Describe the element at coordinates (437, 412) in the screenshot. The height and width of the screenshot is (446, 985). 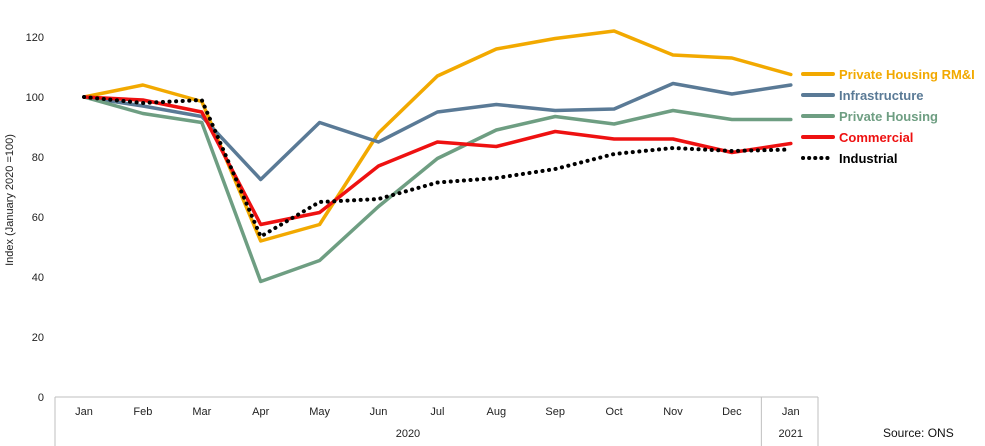
I see `x-tick-label: Jul` at that location.